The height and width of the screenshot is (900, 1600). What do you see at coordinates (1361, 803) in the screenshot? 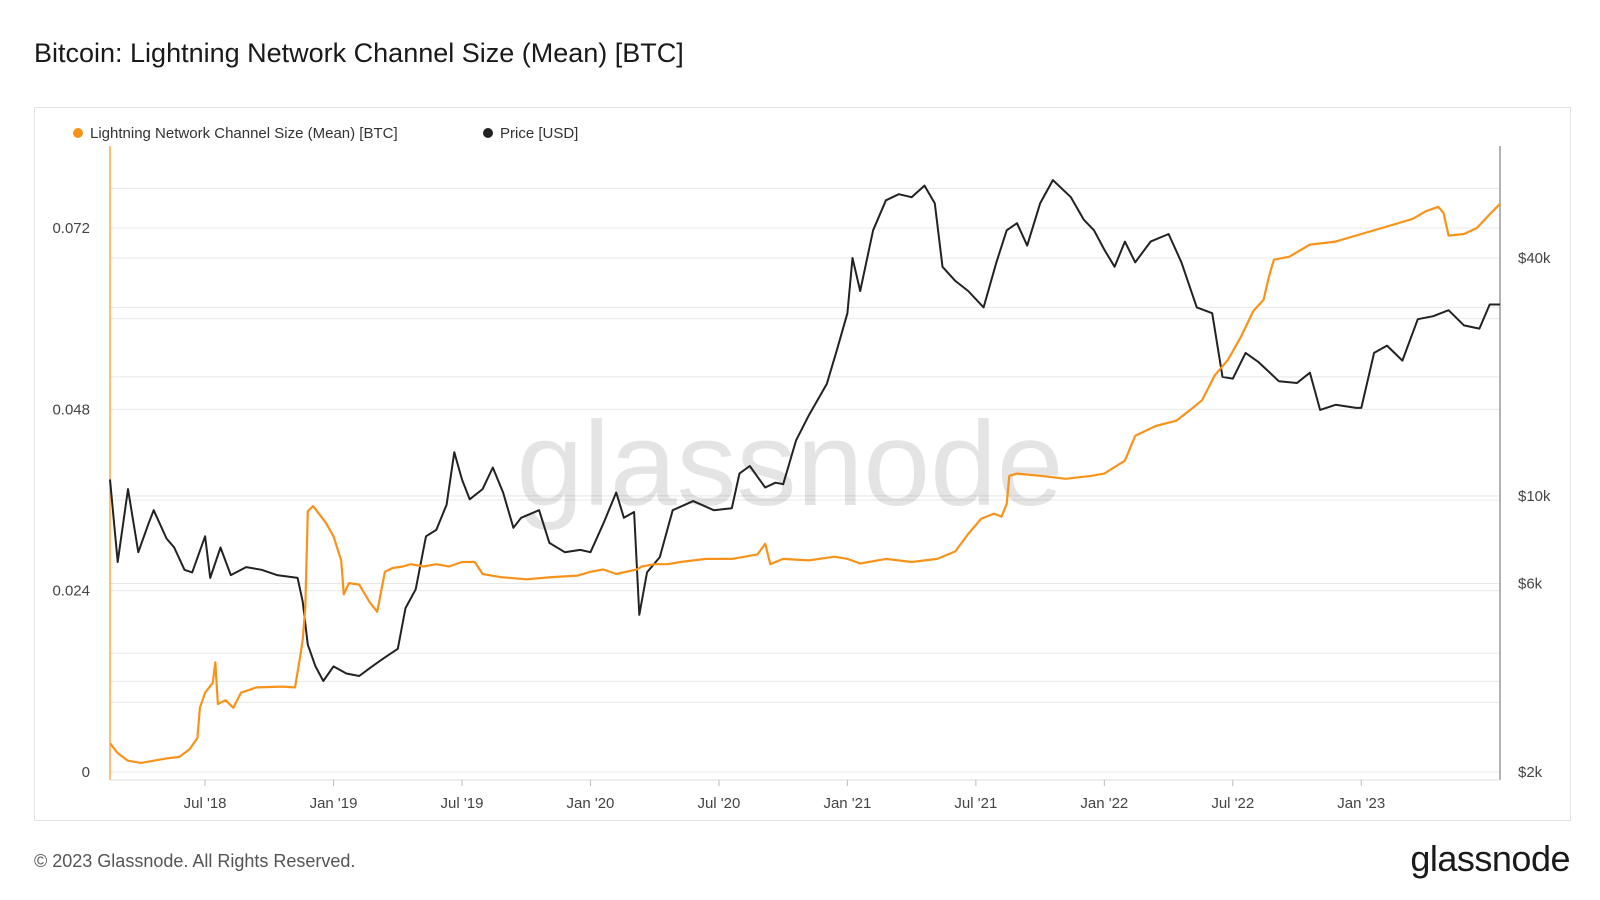
I see `x-tick-label: Jan '23` at bounding box center [1361, 803].